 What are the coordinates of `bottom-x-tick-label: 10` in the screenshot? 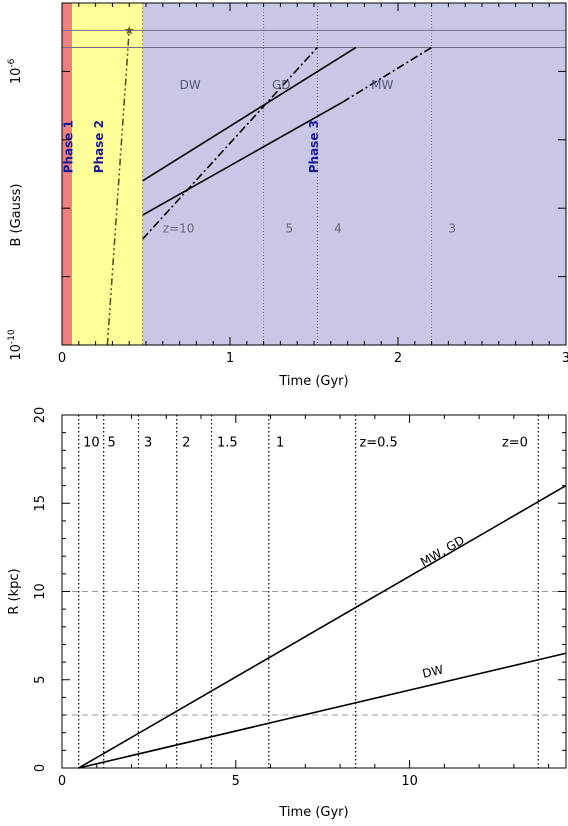 It's located at (409, 781).